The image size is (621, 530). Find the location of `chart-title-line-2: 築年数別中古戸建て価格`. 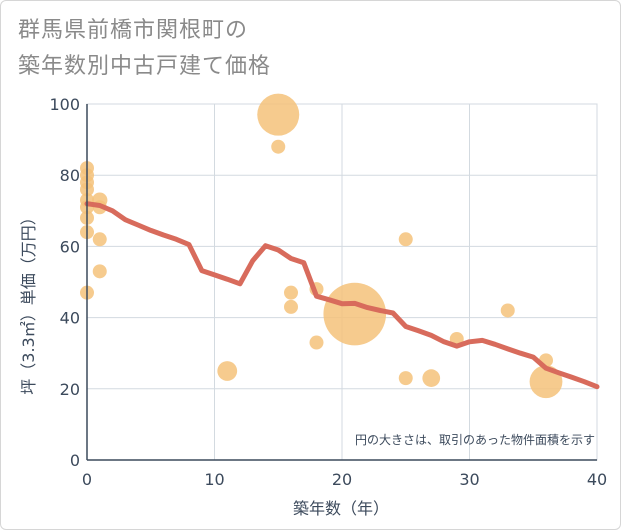

chart-title-line-2: 築年数別中古戸建て価格 is located at coordinates (145, 66).